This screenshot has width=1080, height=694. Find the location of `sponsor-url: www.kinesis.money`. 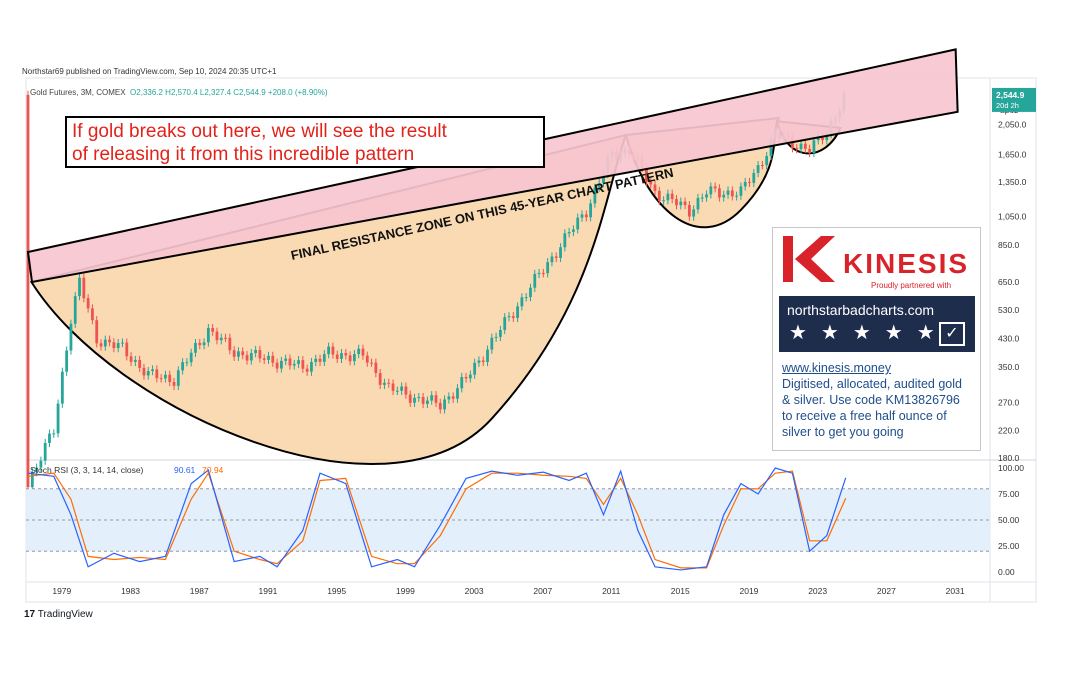

sponsor-url: www.kinesis.money is located at coordinates (837, 368).